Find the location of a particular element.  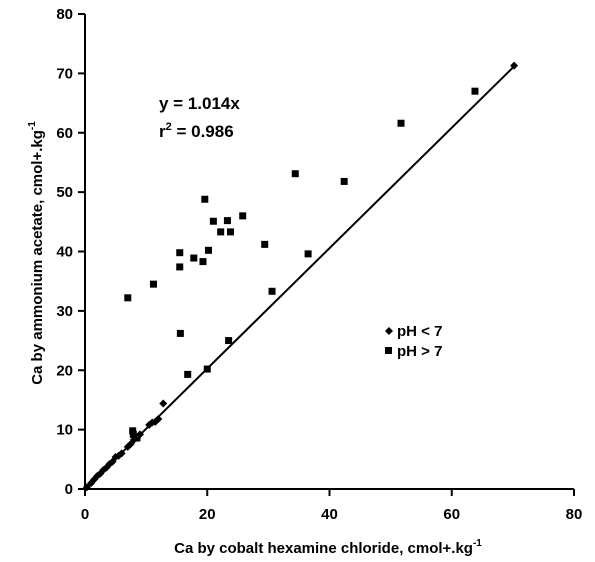

y-axis-title-text: Ca by ammonium acetate, cmol+.kg is located at coordinates (37, 257).